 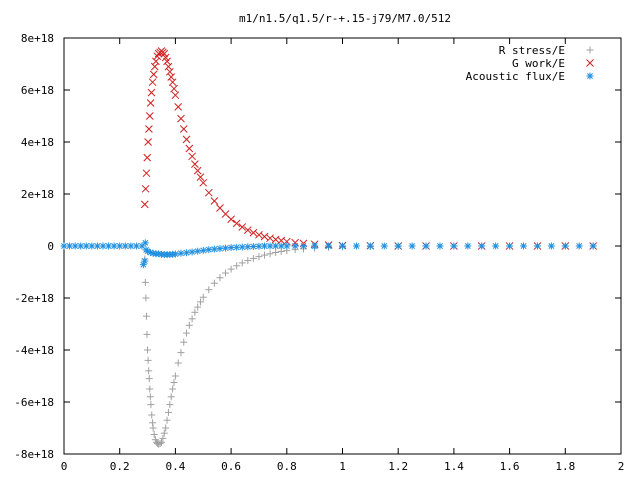 What do you see at coordinates (538, 63) in the screenshot?
I see `legend-label: G work/E` at bounding box center [538, 63].